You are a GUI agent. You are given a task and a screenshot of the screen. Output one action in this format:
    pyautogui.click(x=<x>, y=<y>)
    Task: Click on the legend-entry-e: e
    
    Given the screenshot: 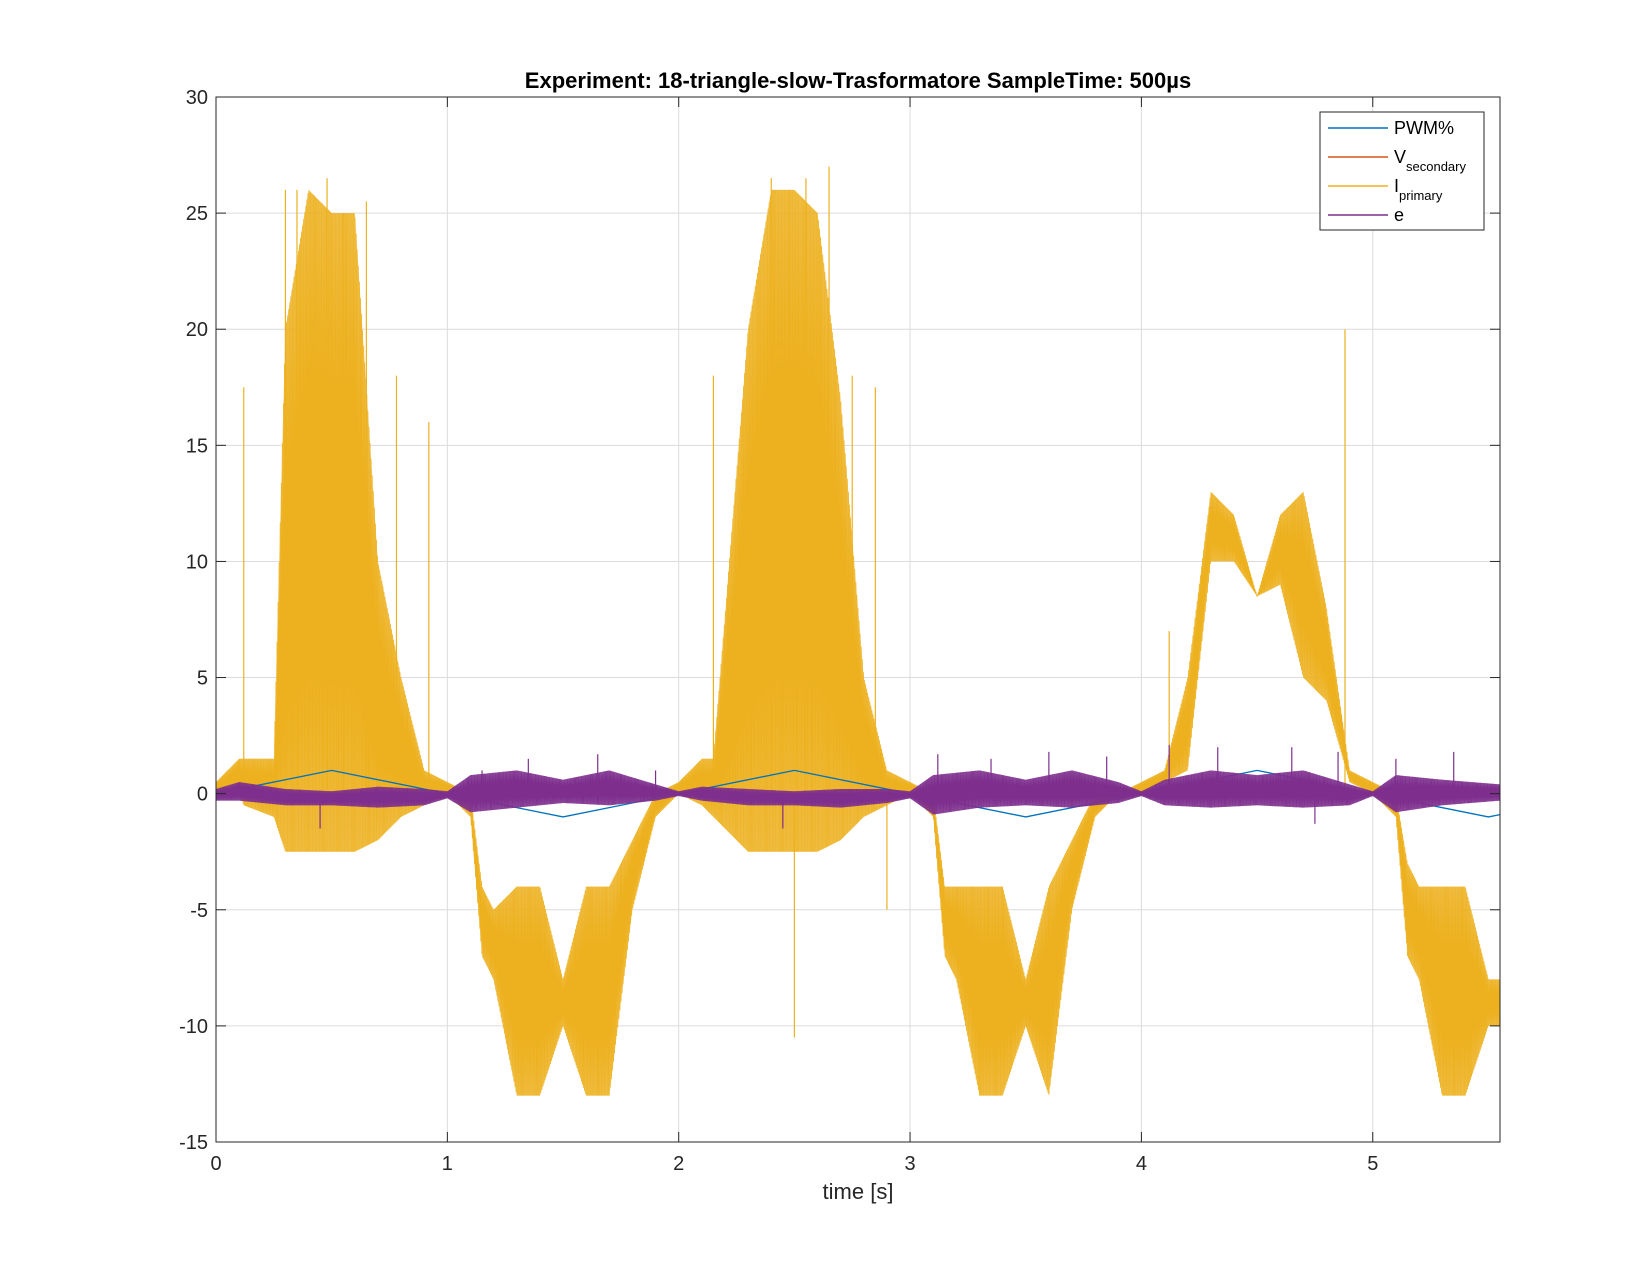 What is the action you would take?
    pyautogui.click(x=1366, y=215)
    